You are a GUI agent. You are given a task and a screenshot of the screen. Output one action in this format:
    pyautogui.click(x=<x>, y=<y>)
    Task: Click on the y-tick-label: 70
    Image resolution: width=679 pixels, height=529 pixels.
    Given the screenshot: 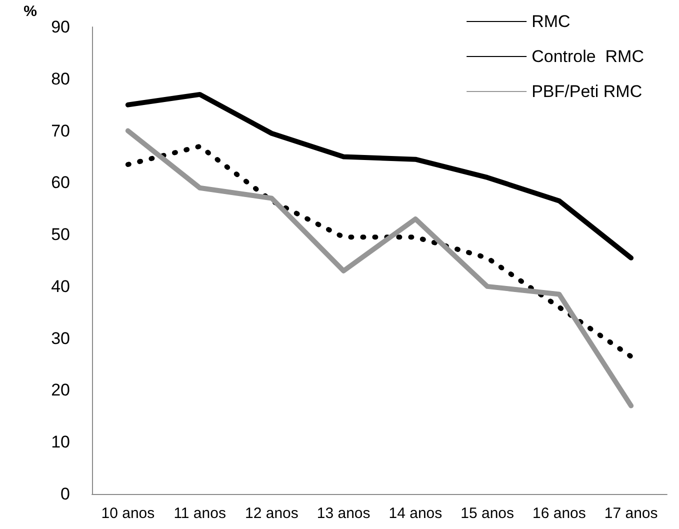 What is the action you would take?
    pyautogui.click(x=60, y=130)
    